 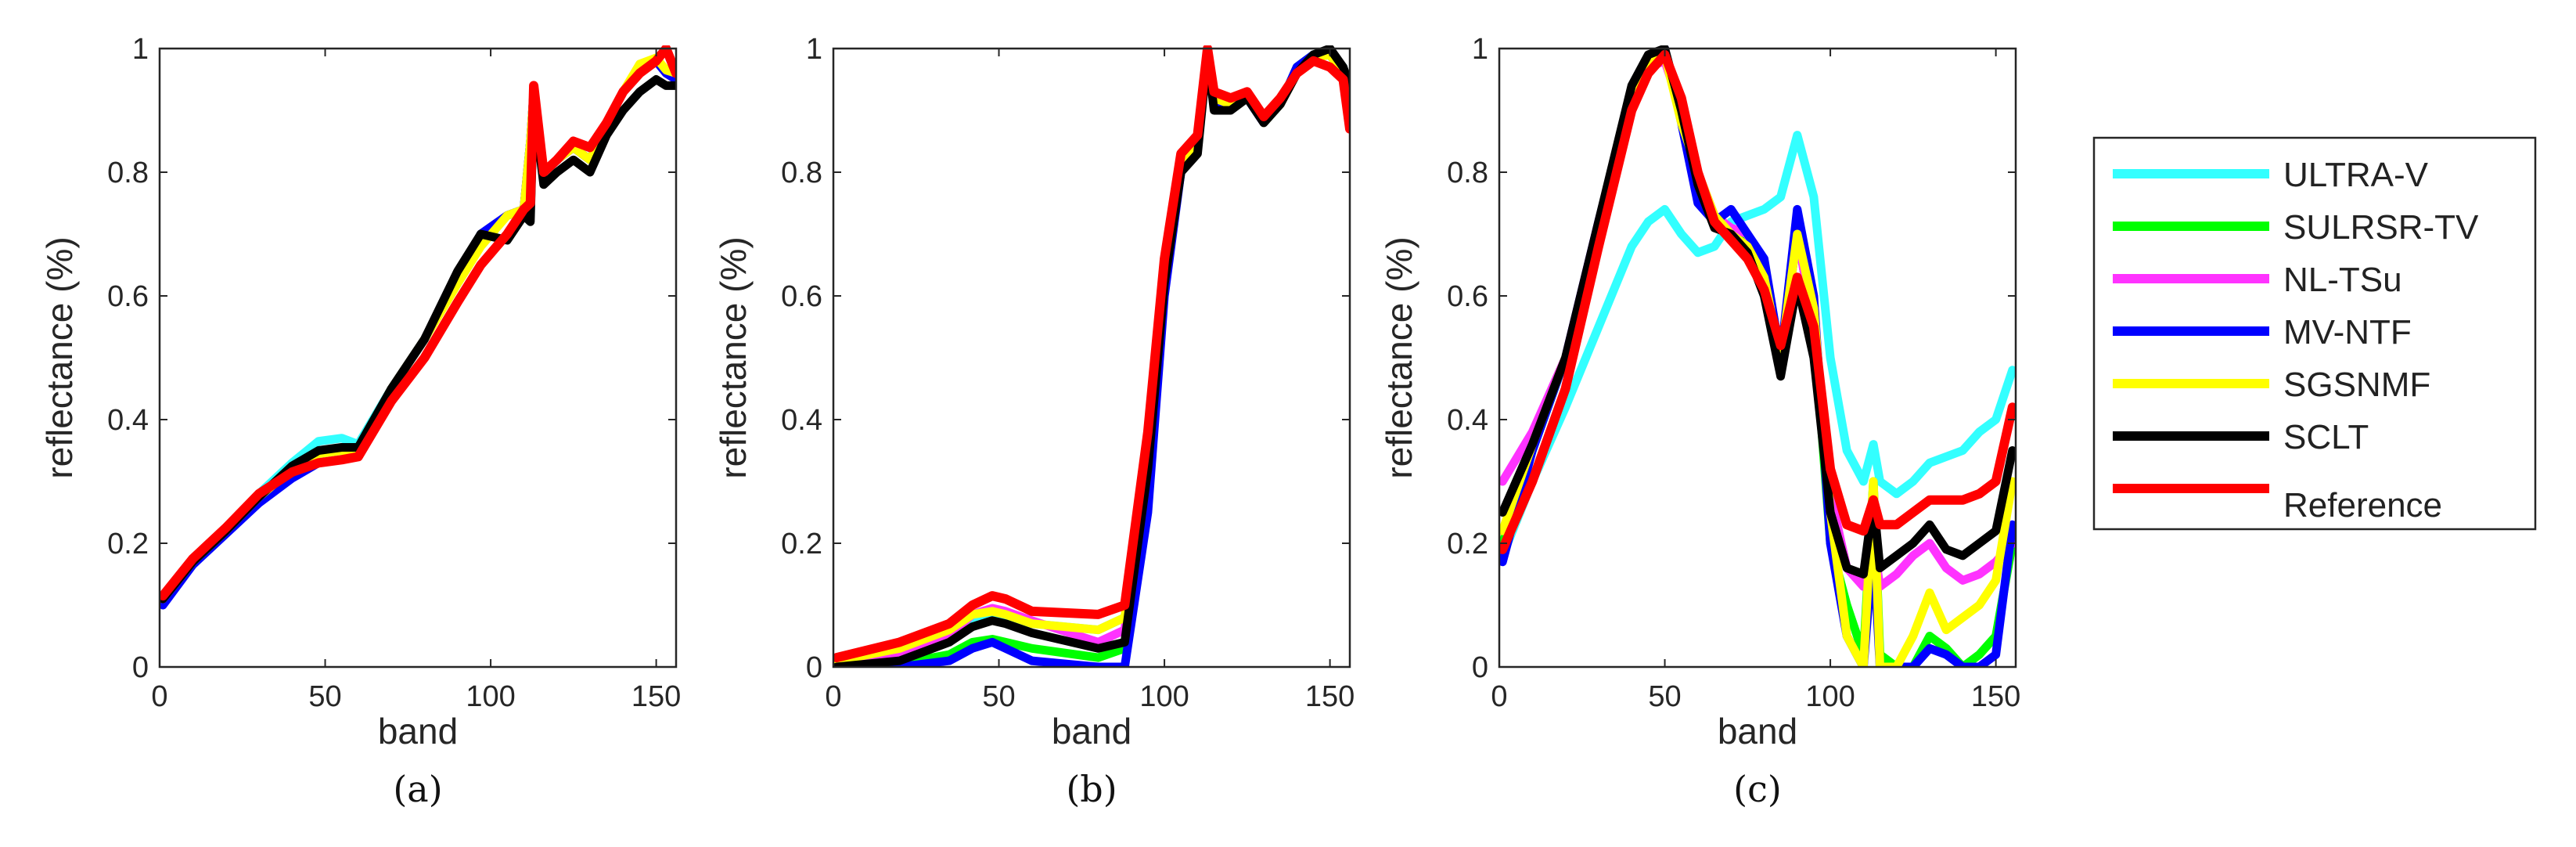 I want to click on legend-entry: MV-NTF, so click(x=2262, y=332).